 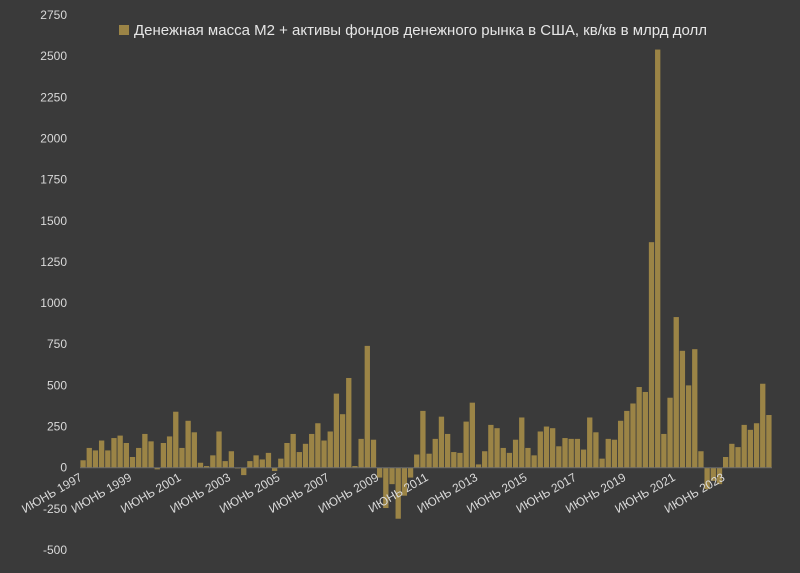 What do you see at coordinates (57, 427) in the screenshot?
I see `y-tick-label: 250` at bounding box center [57, 427].